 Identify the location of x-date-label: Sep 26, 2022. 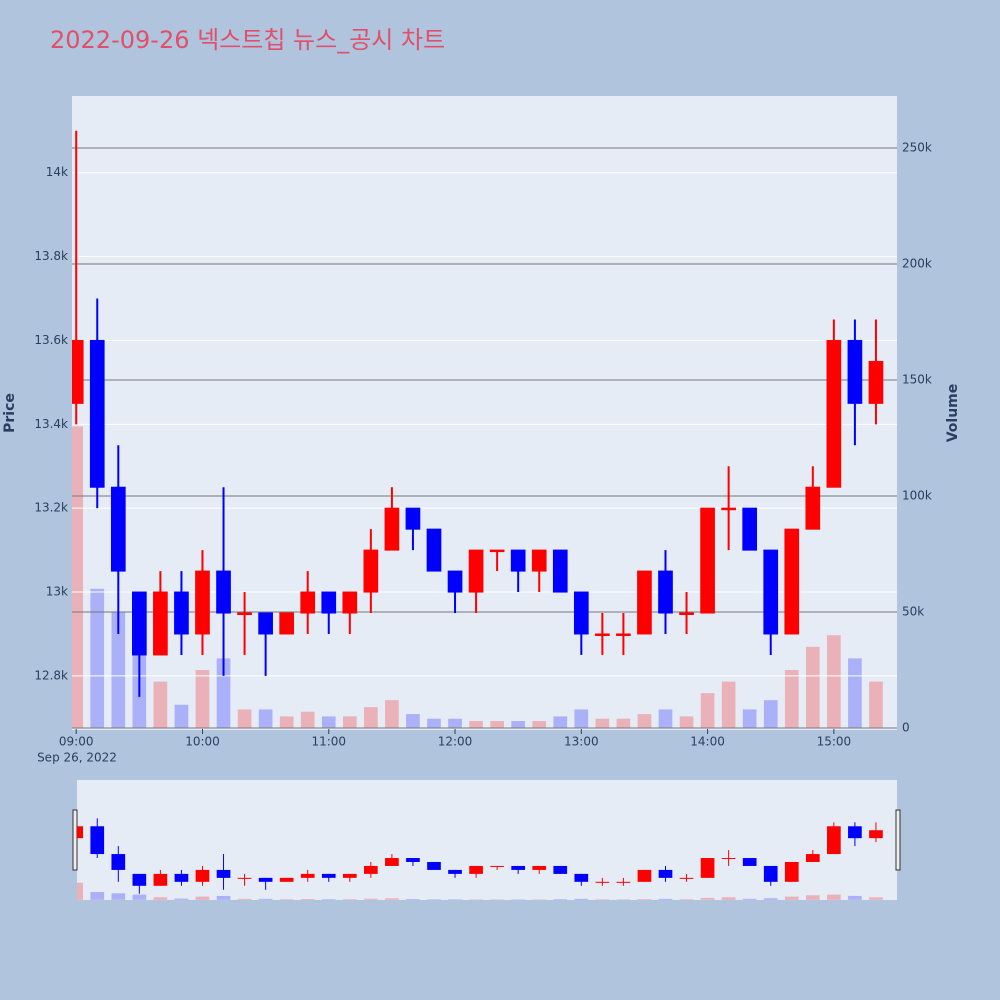
(77, 758).